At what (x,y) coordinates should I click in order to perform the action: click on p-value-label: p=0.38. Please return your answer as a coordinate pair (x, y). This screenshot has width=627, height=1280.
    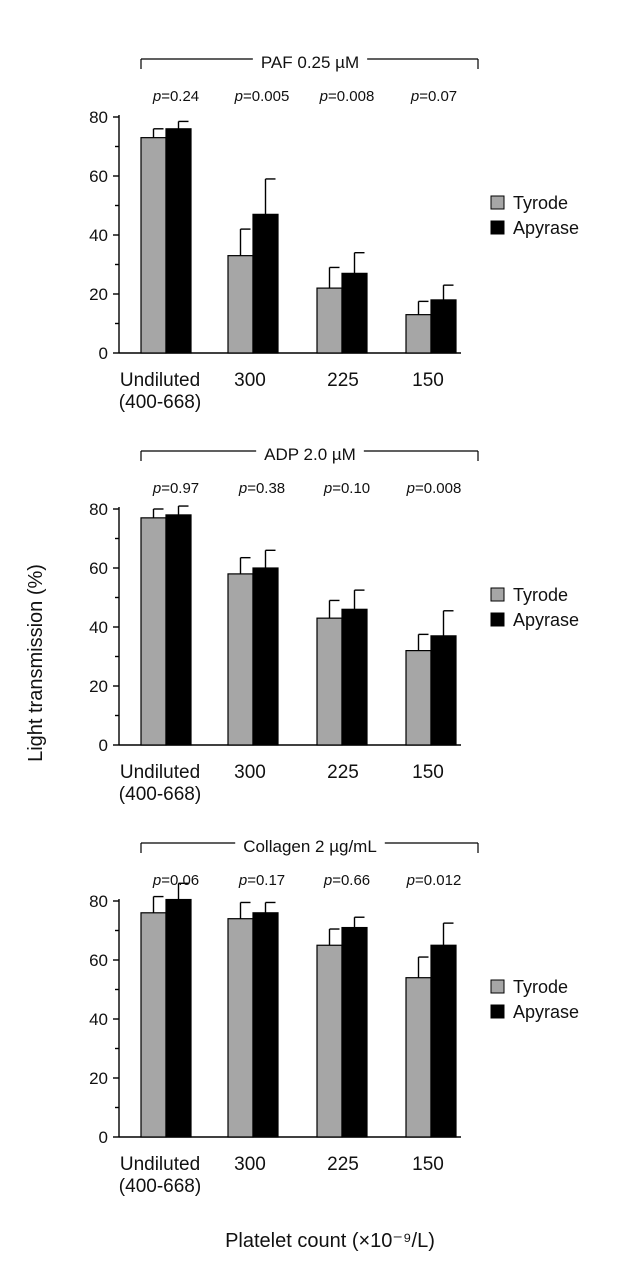
    Looking at the image, I should click on (261, 488).